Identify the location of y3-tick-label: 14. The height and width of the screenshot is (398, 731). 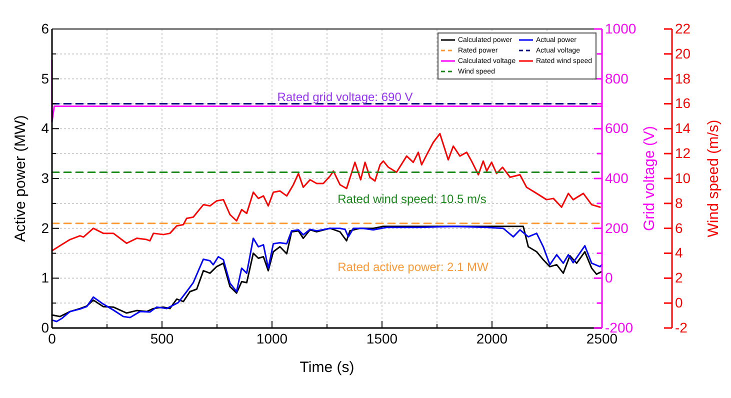
(683, 128).